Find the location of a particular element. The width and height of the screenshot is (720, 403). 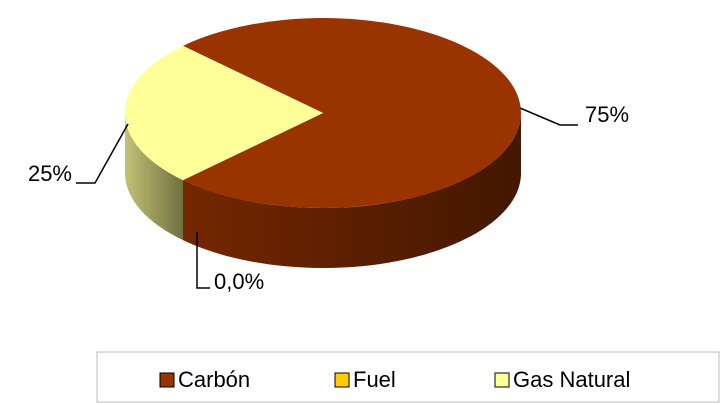

pie-slice is located at coordinates (224, 113).